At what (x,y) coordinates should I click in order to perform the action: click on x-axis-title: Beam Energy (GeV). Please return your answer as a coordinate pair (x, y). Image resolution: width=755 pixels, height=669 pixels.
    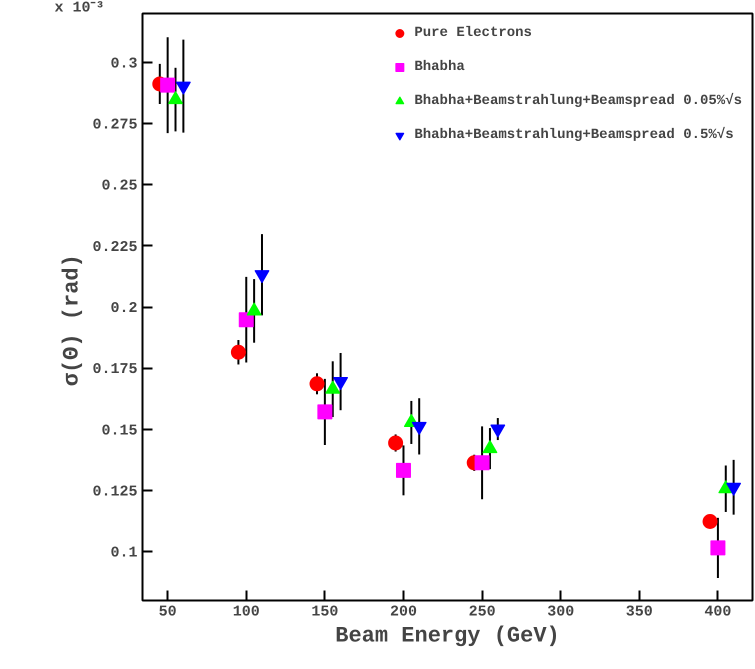
    Looking at the image, I should click on (447, 636).